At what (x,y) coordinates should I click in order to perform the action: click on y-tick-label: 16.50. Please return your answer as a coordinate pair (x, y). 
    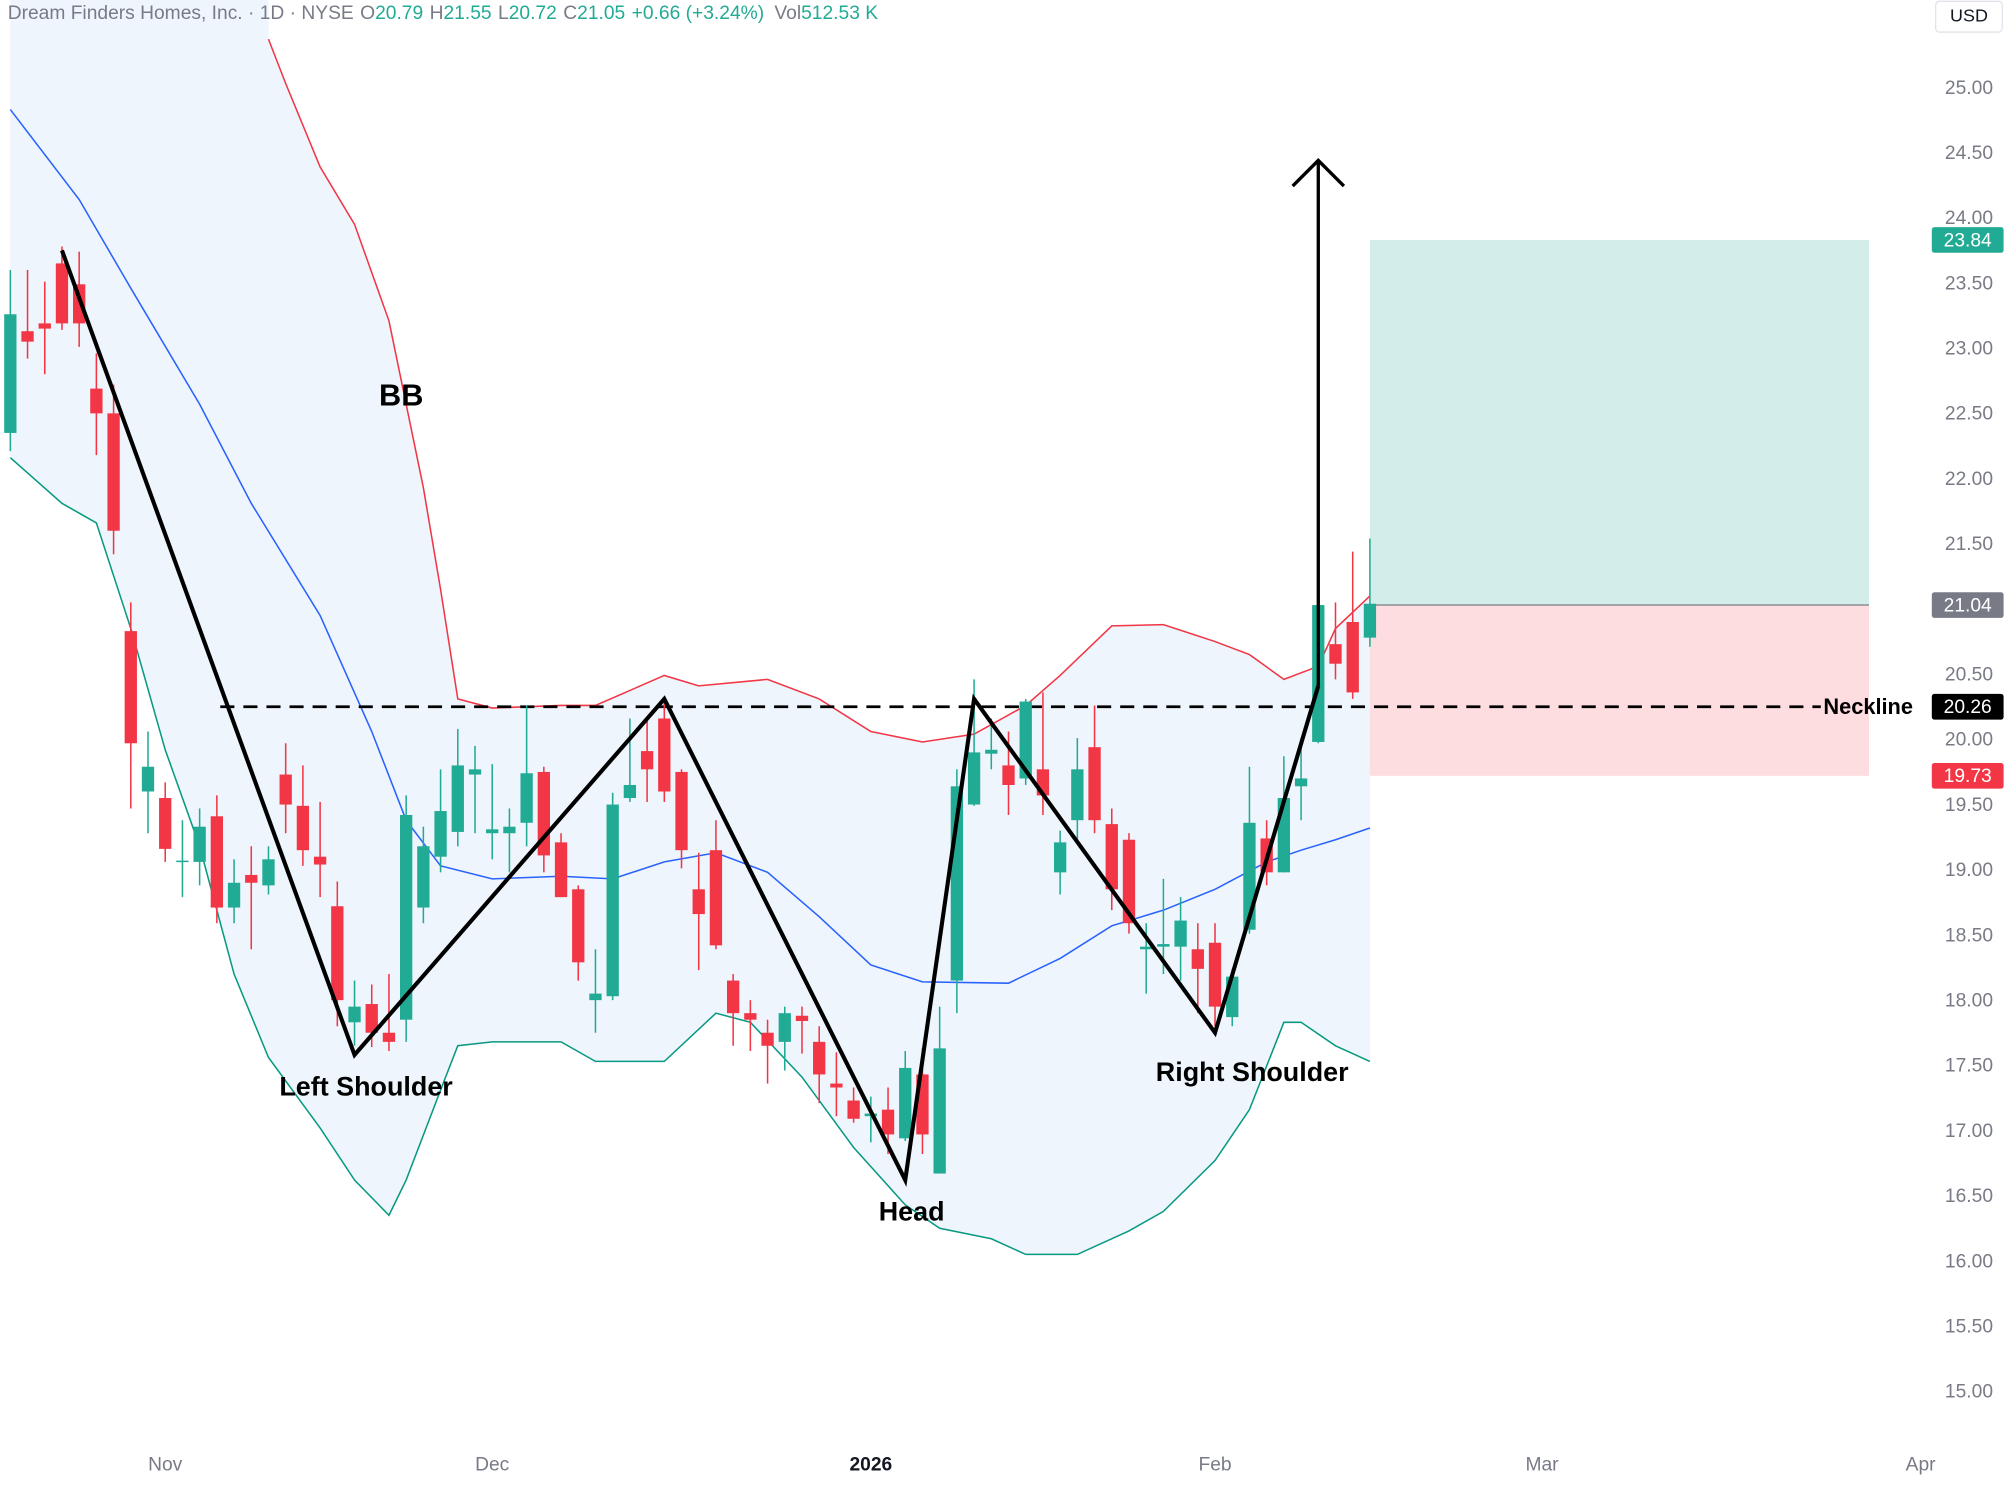
    Looking at the image, I should click on (1969, 1196).